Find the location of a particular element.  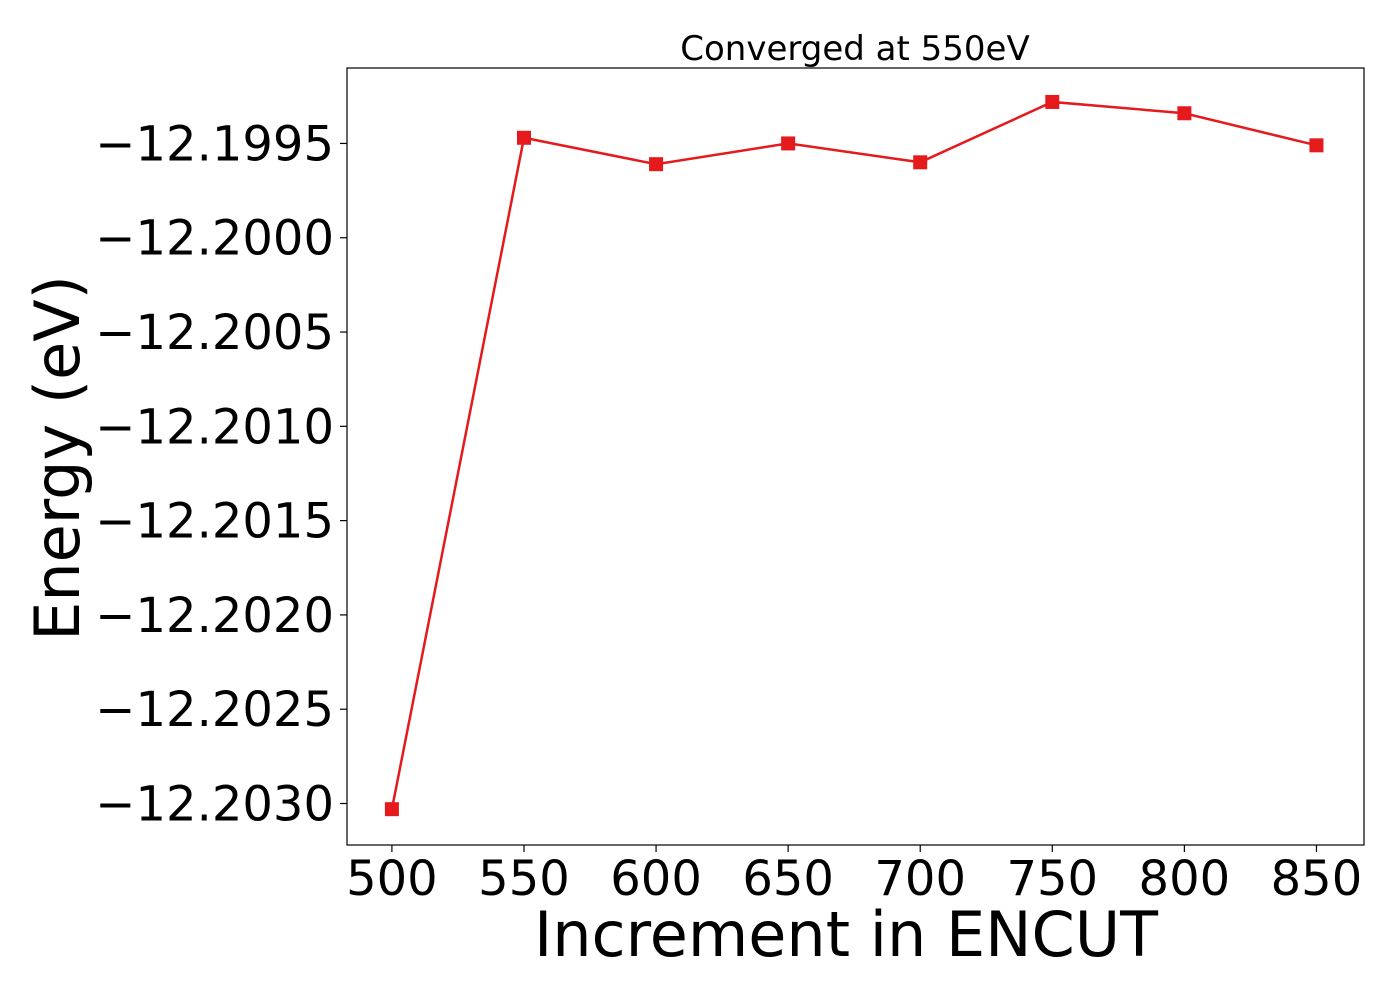

y-tick-label: −12.2015 is located at coordinates (214, 522).